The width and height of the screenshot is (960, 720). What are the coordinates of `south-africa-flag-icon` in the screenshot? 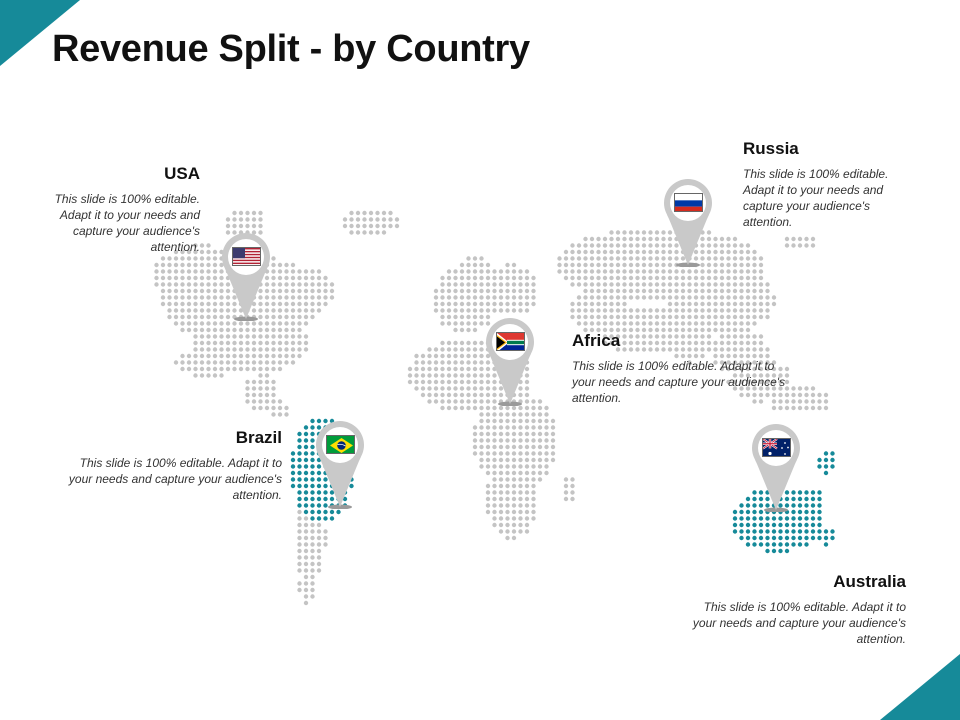 It's located at (510, 341).